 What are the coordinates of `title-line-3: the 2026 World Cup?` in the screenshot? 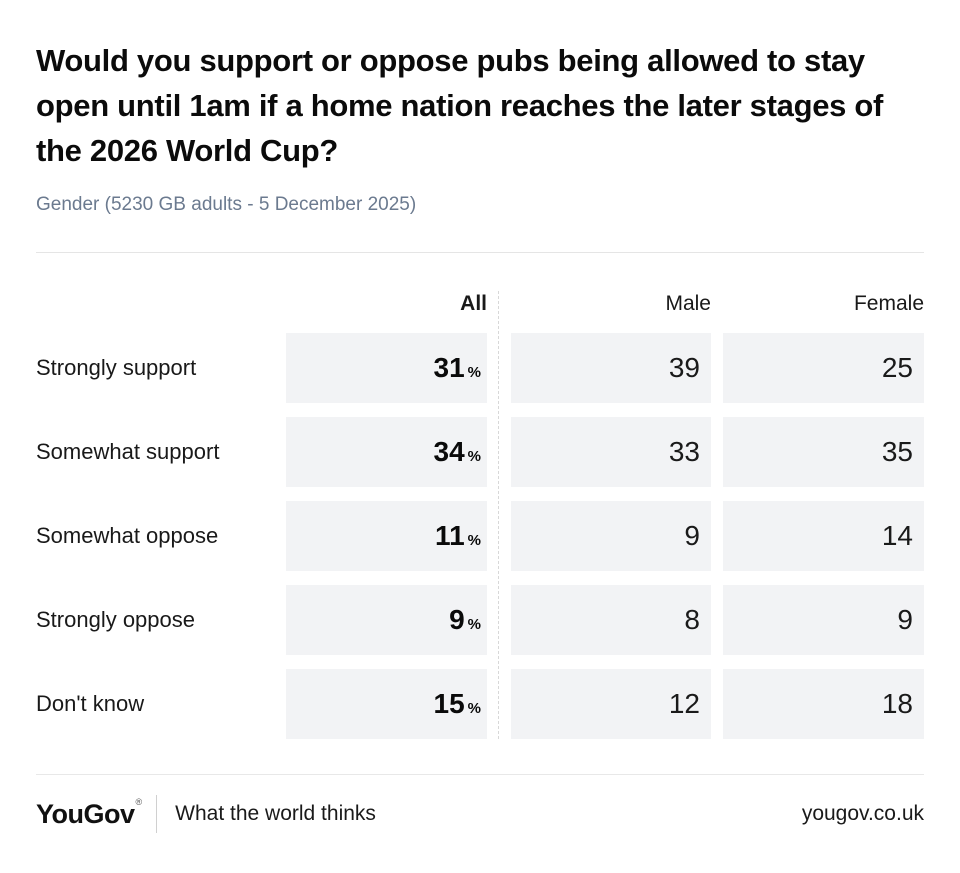 It's located at (187, 150).